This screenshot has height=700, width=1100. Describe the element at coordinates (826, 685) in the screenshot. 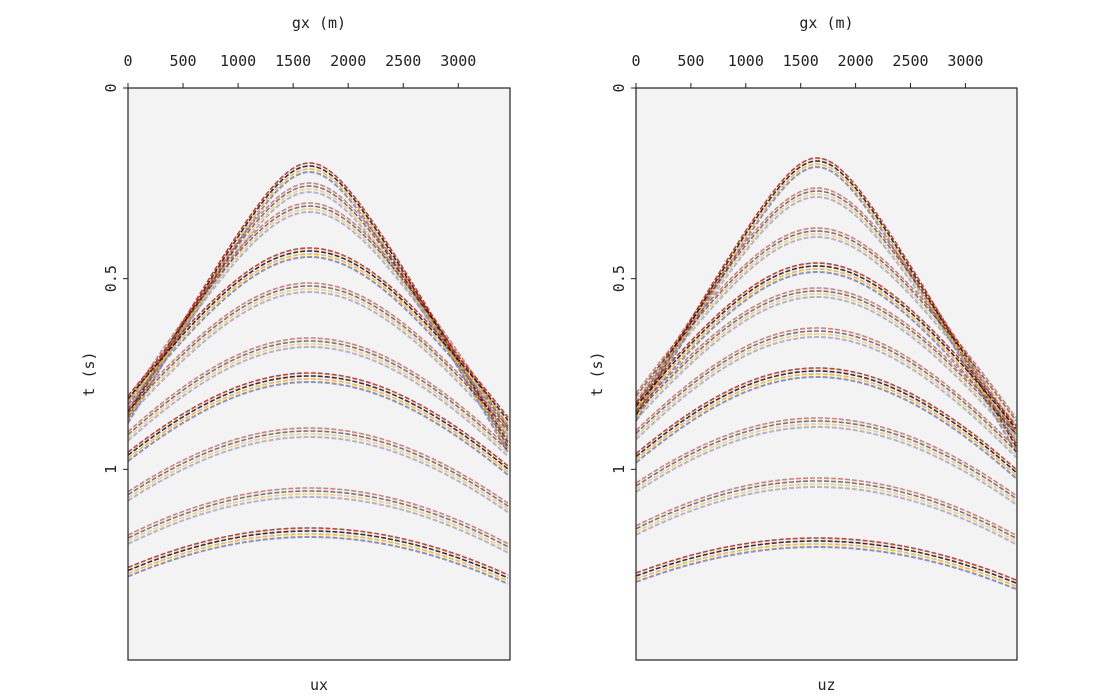

I see `panel-caption: uz` at that location.